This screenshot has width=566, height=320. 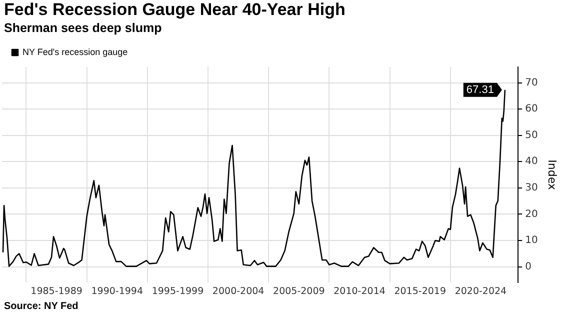 I want to click on x-tick-label: 1985-1989, so click(x=56, y=291).